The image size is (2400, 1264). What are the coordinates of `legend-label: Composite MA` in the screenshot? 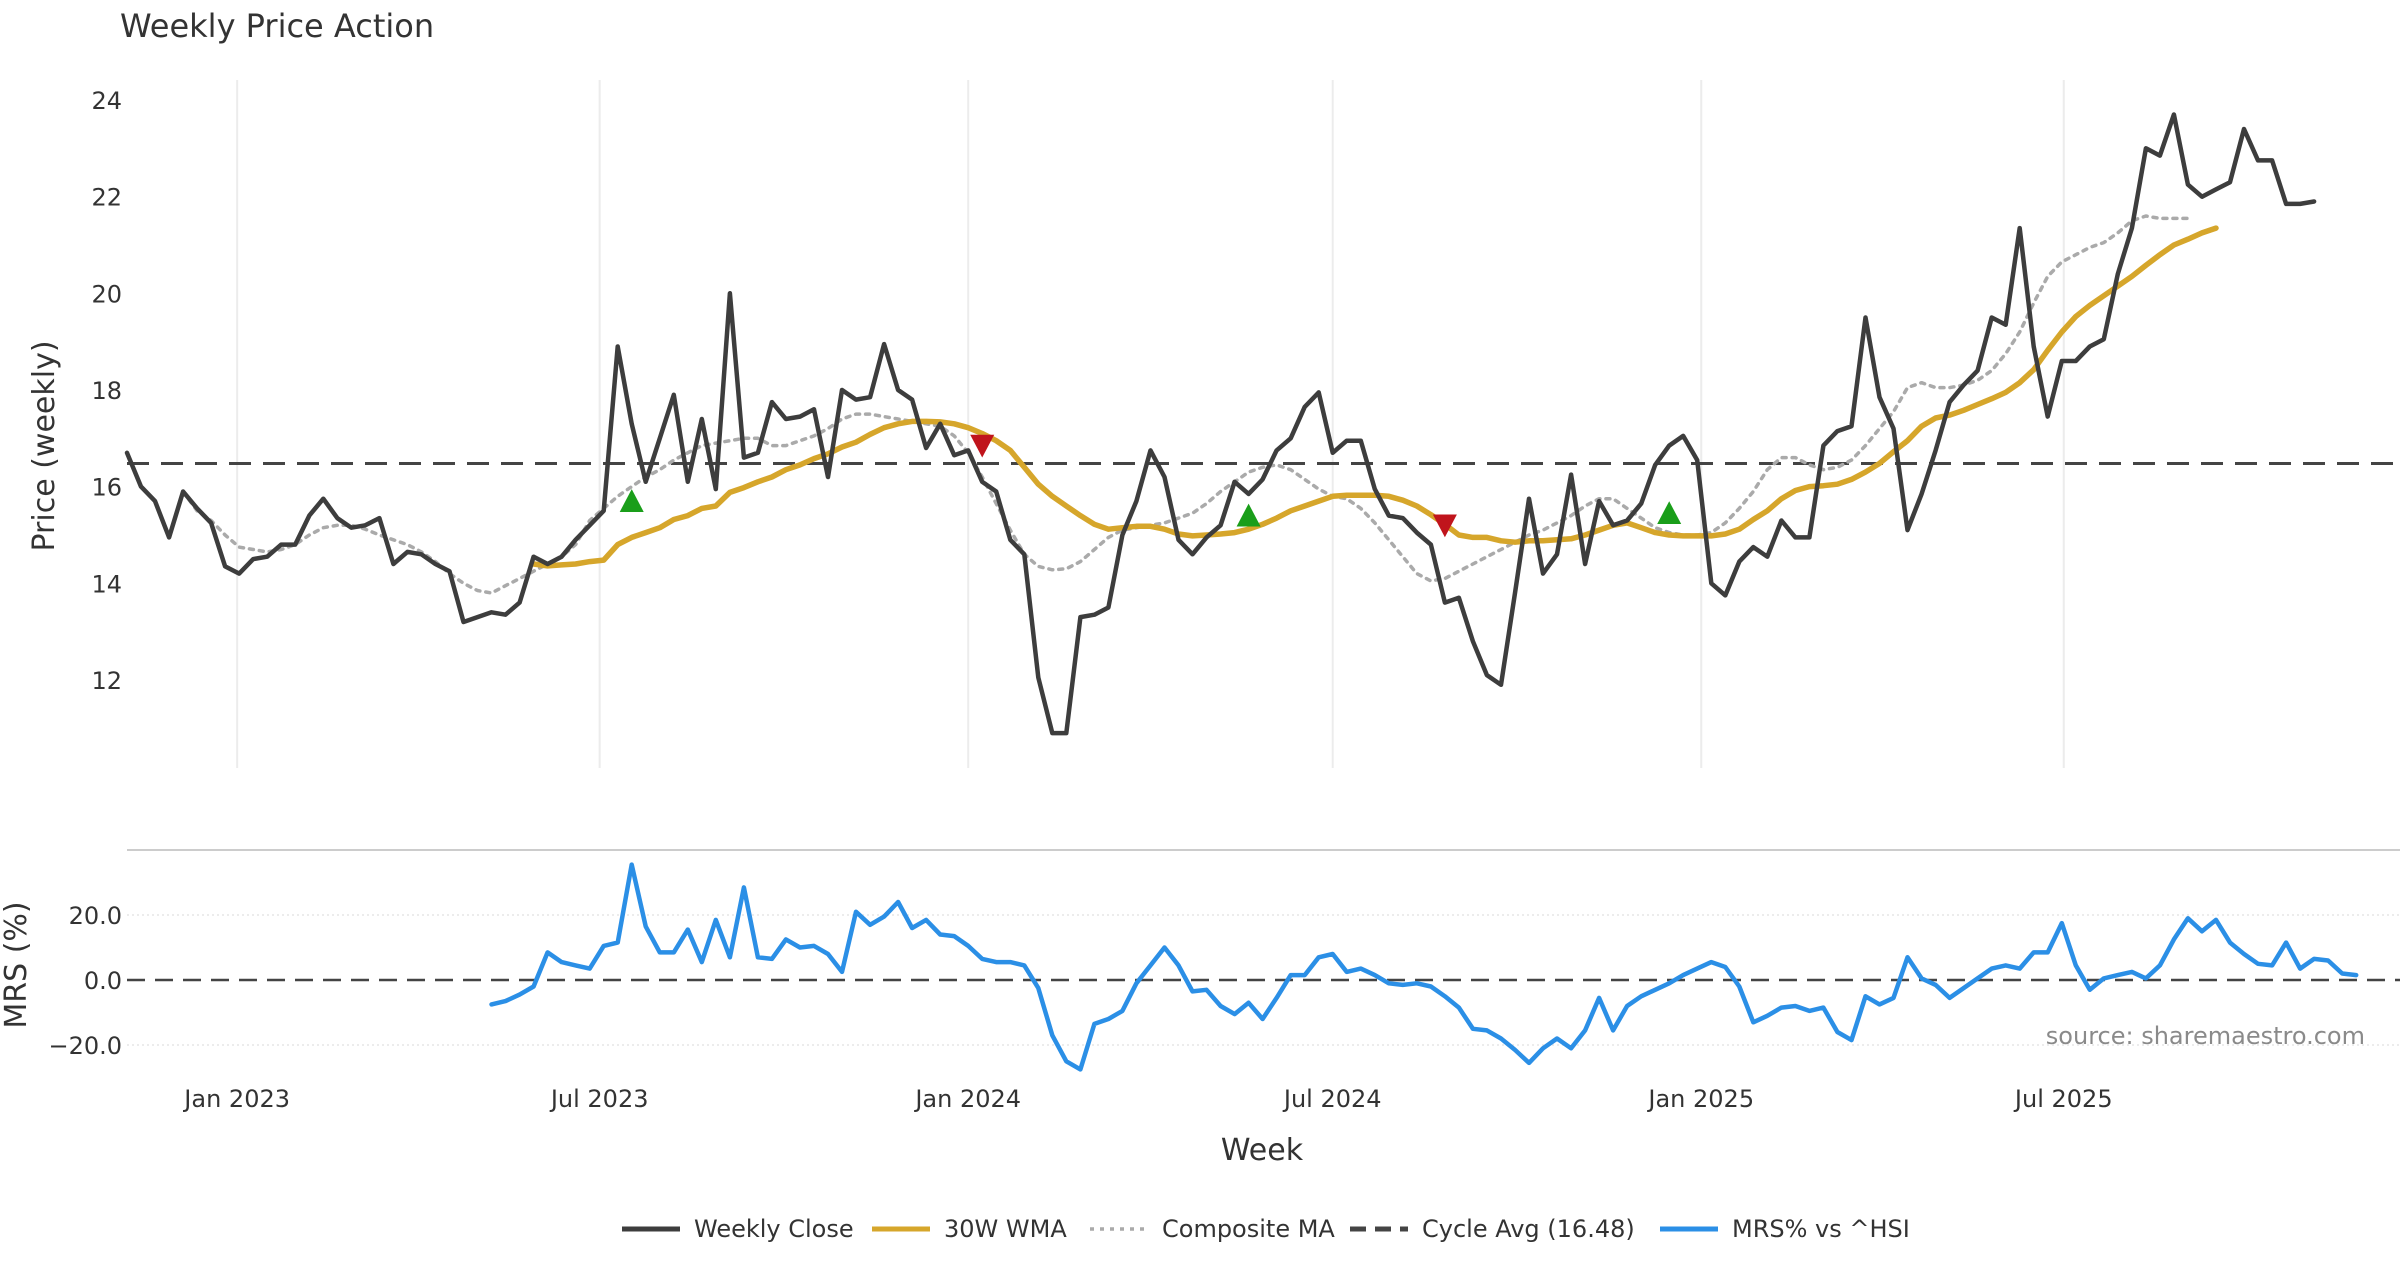 It's located at (1248, 1229).